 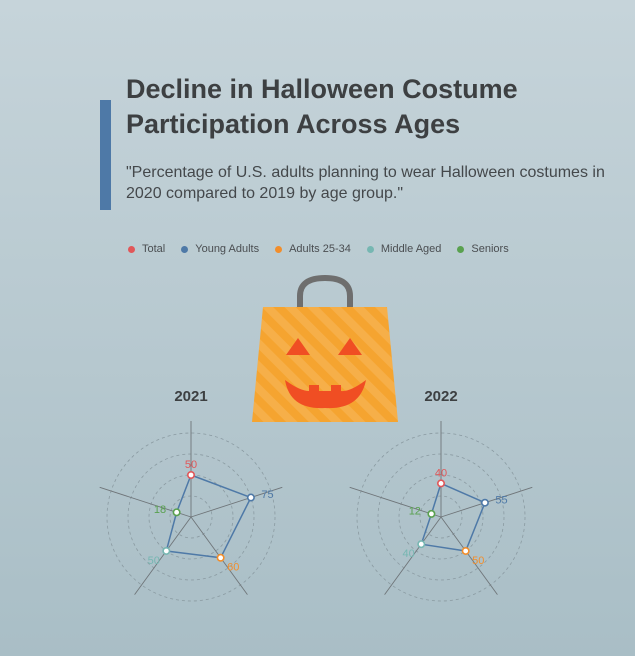 I want to click on legend-label-seniors: Seniors, so click(x=490, y=249).